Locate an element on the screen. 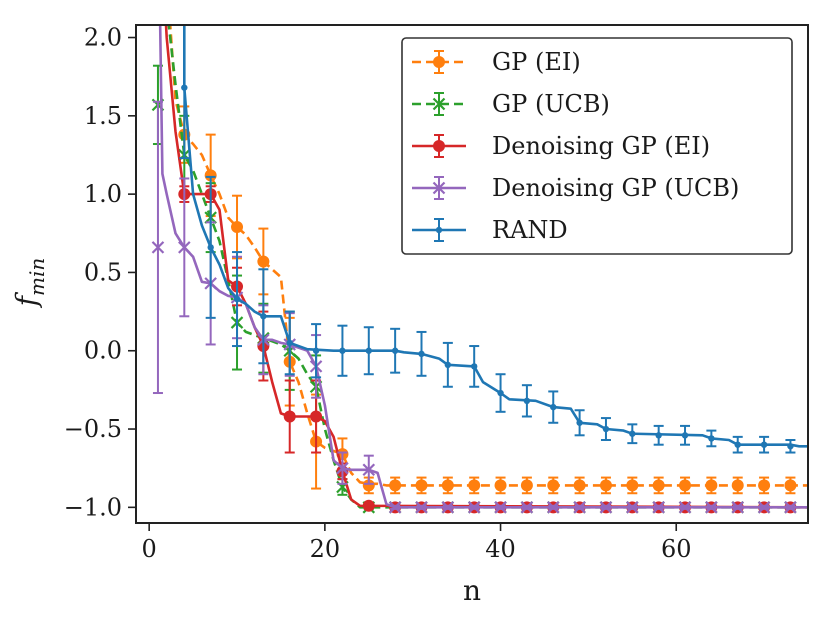  legend-entry: RAND is located at coordinates (490, 230).